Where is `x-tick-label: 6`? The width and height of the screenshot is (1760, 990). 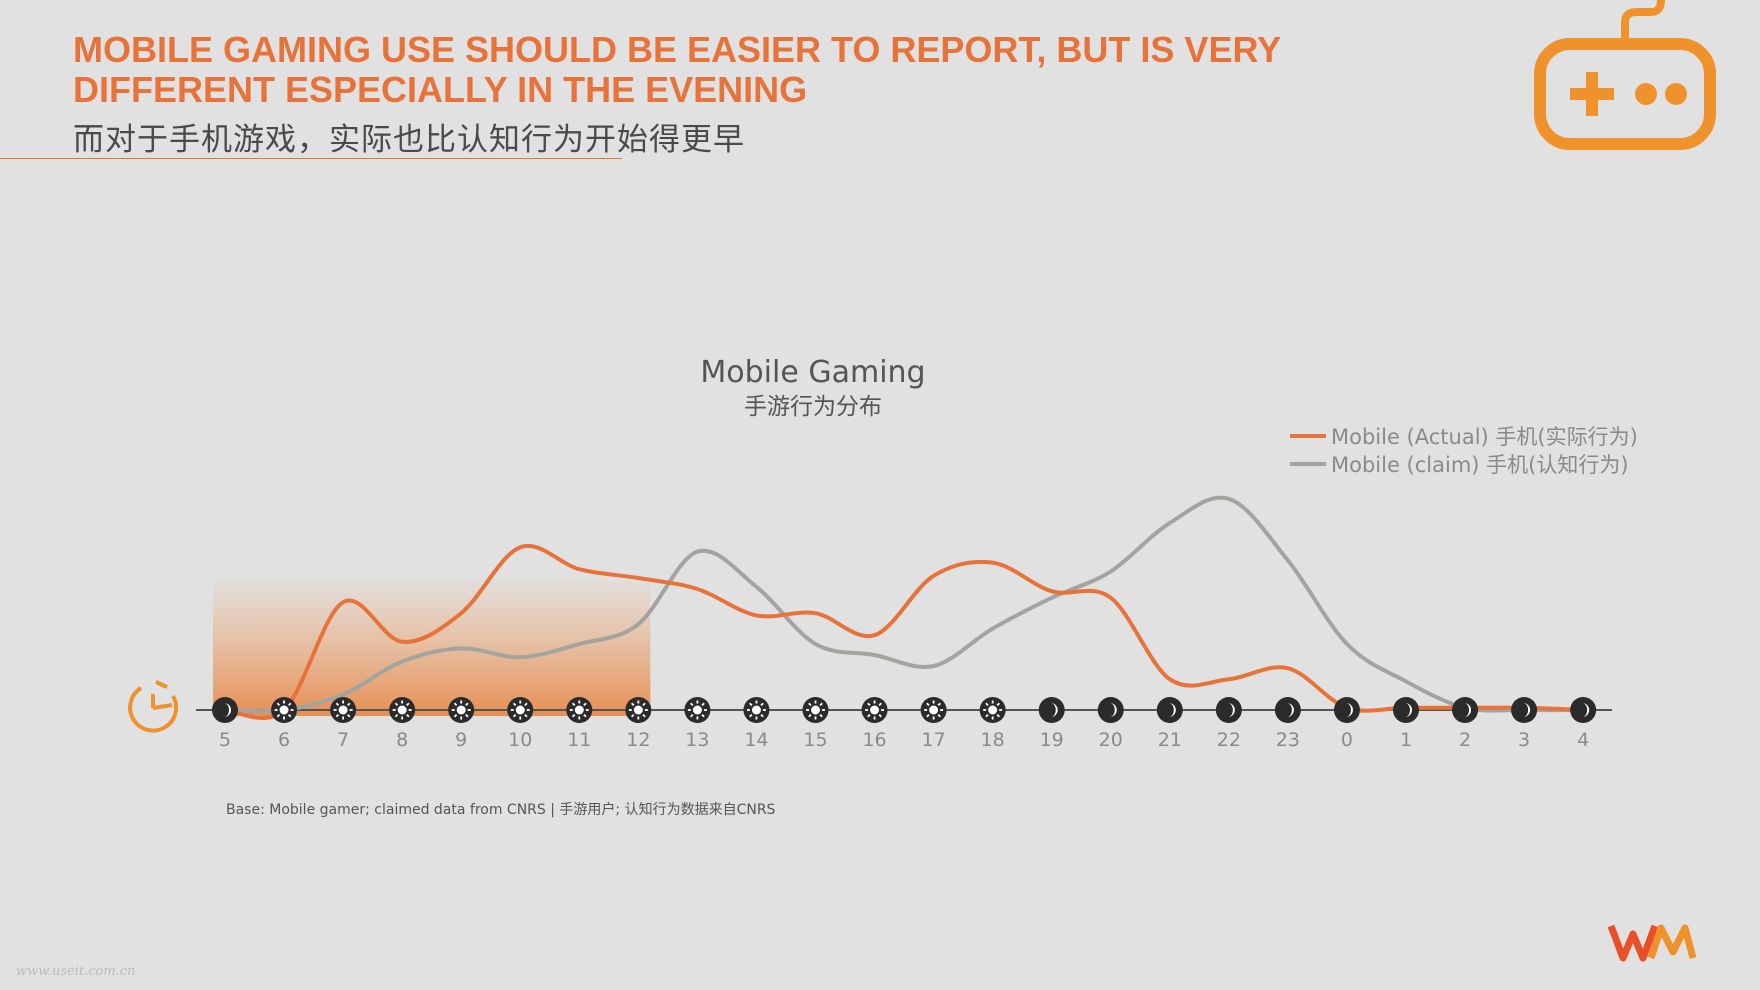
x-tick-label: 6 is located at coordinates (284, 740).